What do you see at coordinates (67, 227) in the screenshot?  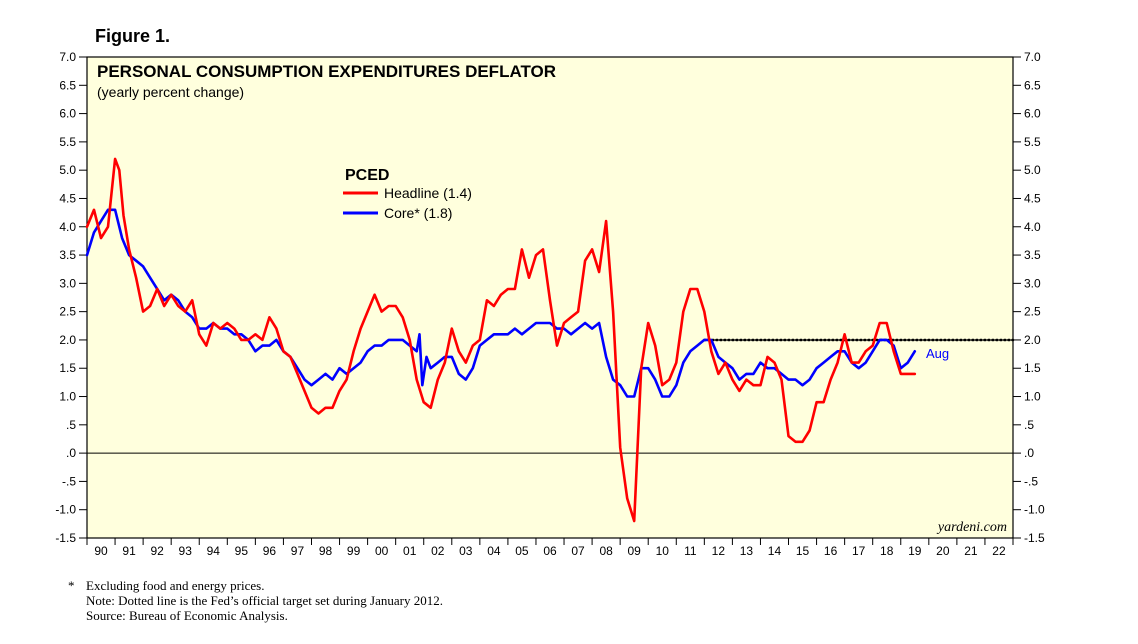 I see `y-tick-label-left: 4.0` at bounding box center [67, 227].